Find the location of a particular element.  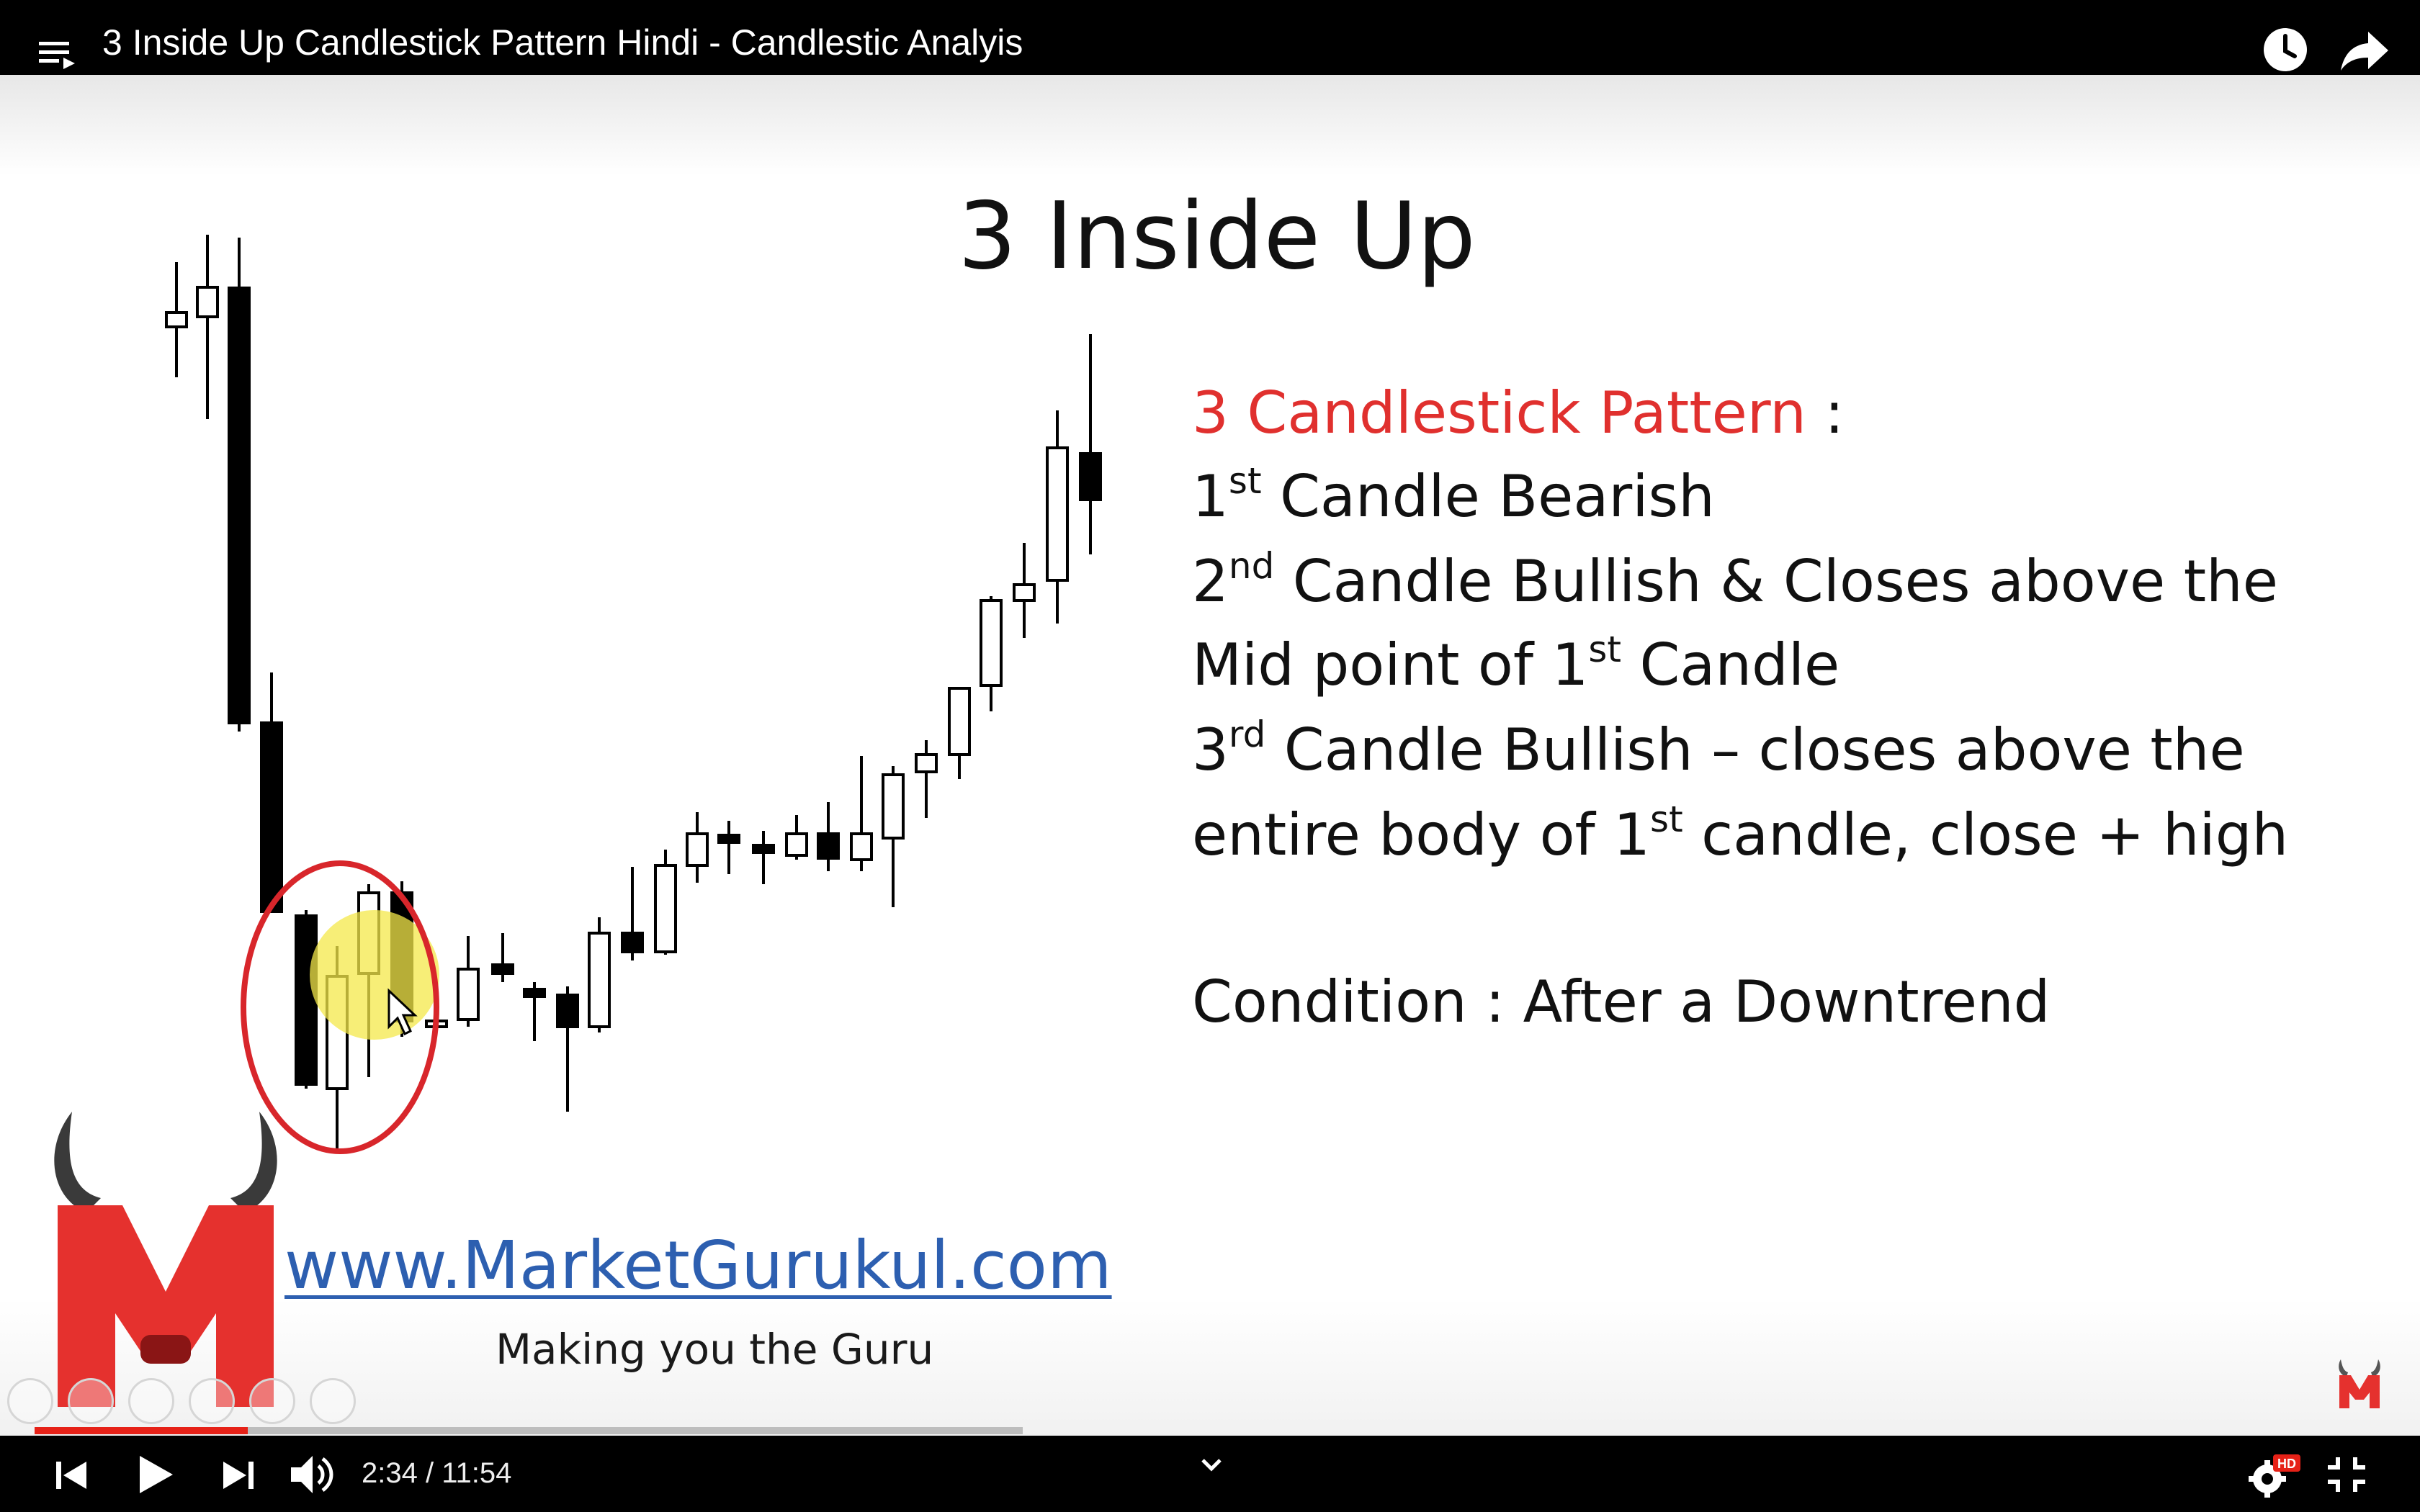

slide-title: 3 Inside Up is located at coordinates (1217, 236).